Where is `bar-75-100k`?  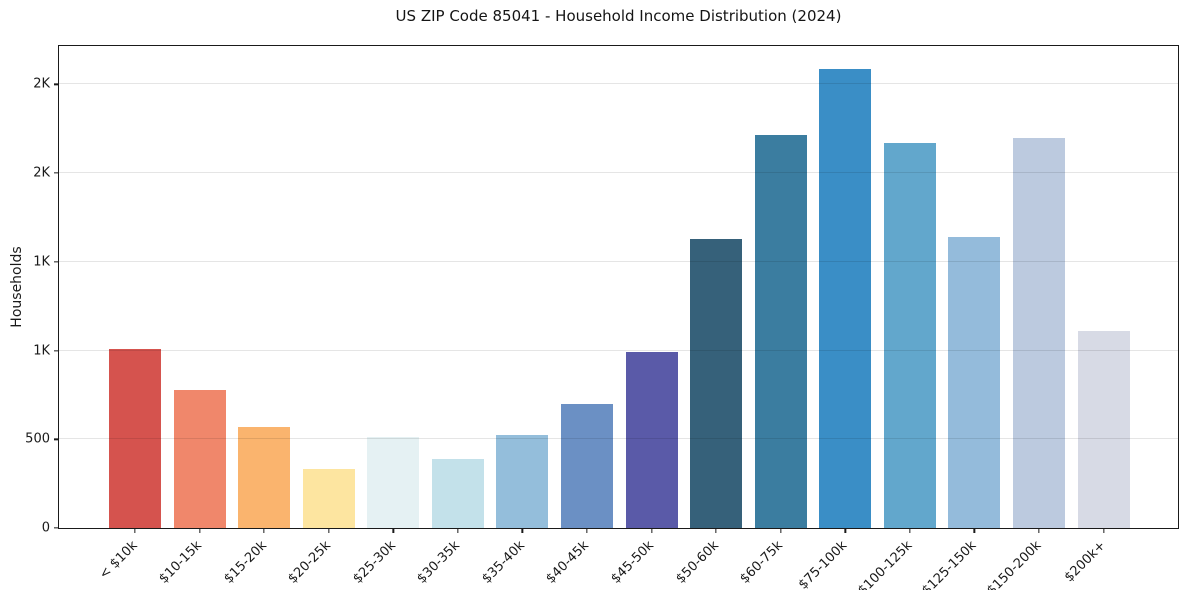 bar-75-100k is located at coordinates (845, 298).